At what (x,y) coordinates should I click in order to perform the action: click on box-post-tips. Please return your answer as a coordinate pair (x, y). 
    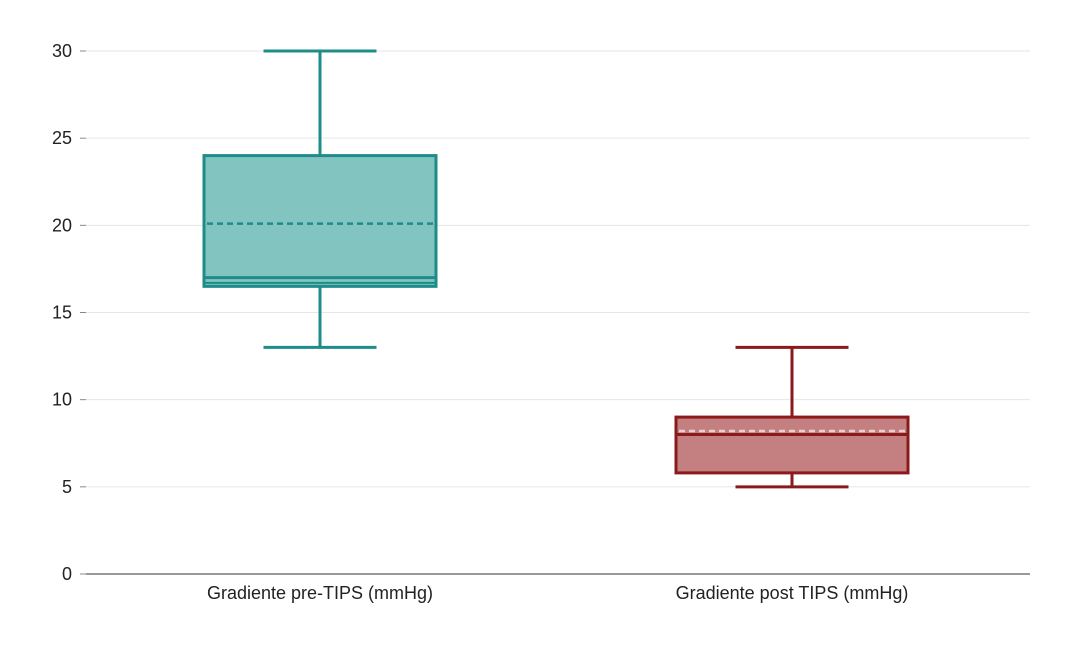
    Looking at the image, I should click on (792, 417).